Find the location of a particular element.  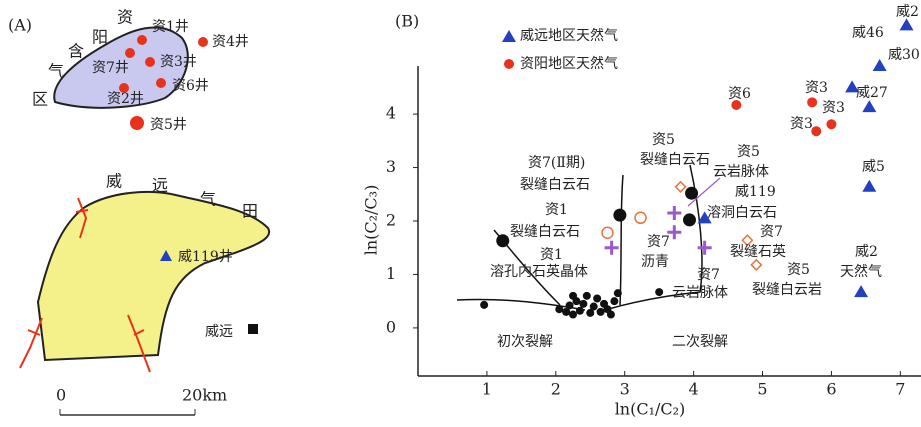

field-char: 气 is located at coordinates (208, 199).